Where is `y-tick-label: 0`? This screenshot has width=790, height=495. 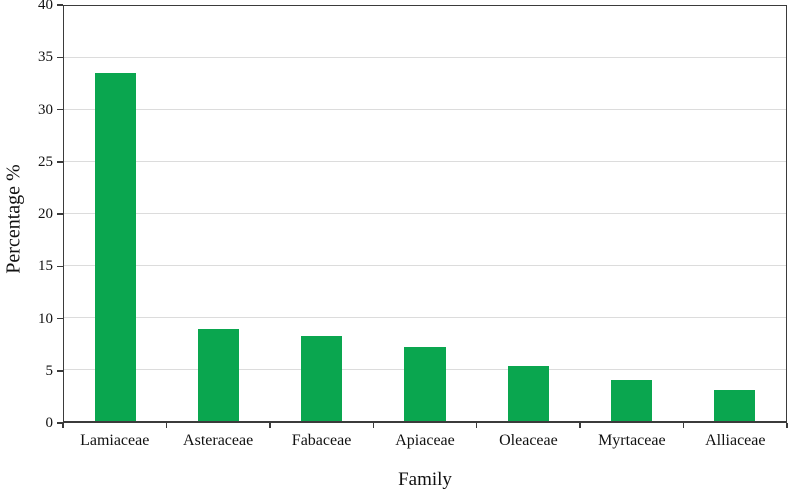 y-tick-label: 0 is located at coordinates (49, 423).